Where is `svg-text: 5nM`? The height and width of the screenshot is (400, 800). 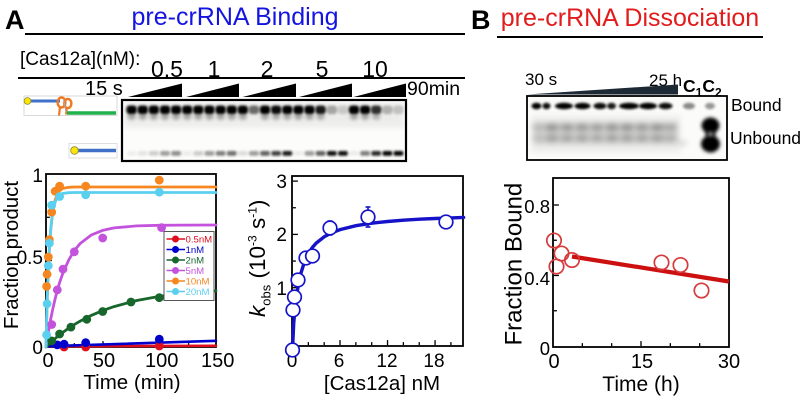
svg-text: 5nM is located at coordinates (195, 271).